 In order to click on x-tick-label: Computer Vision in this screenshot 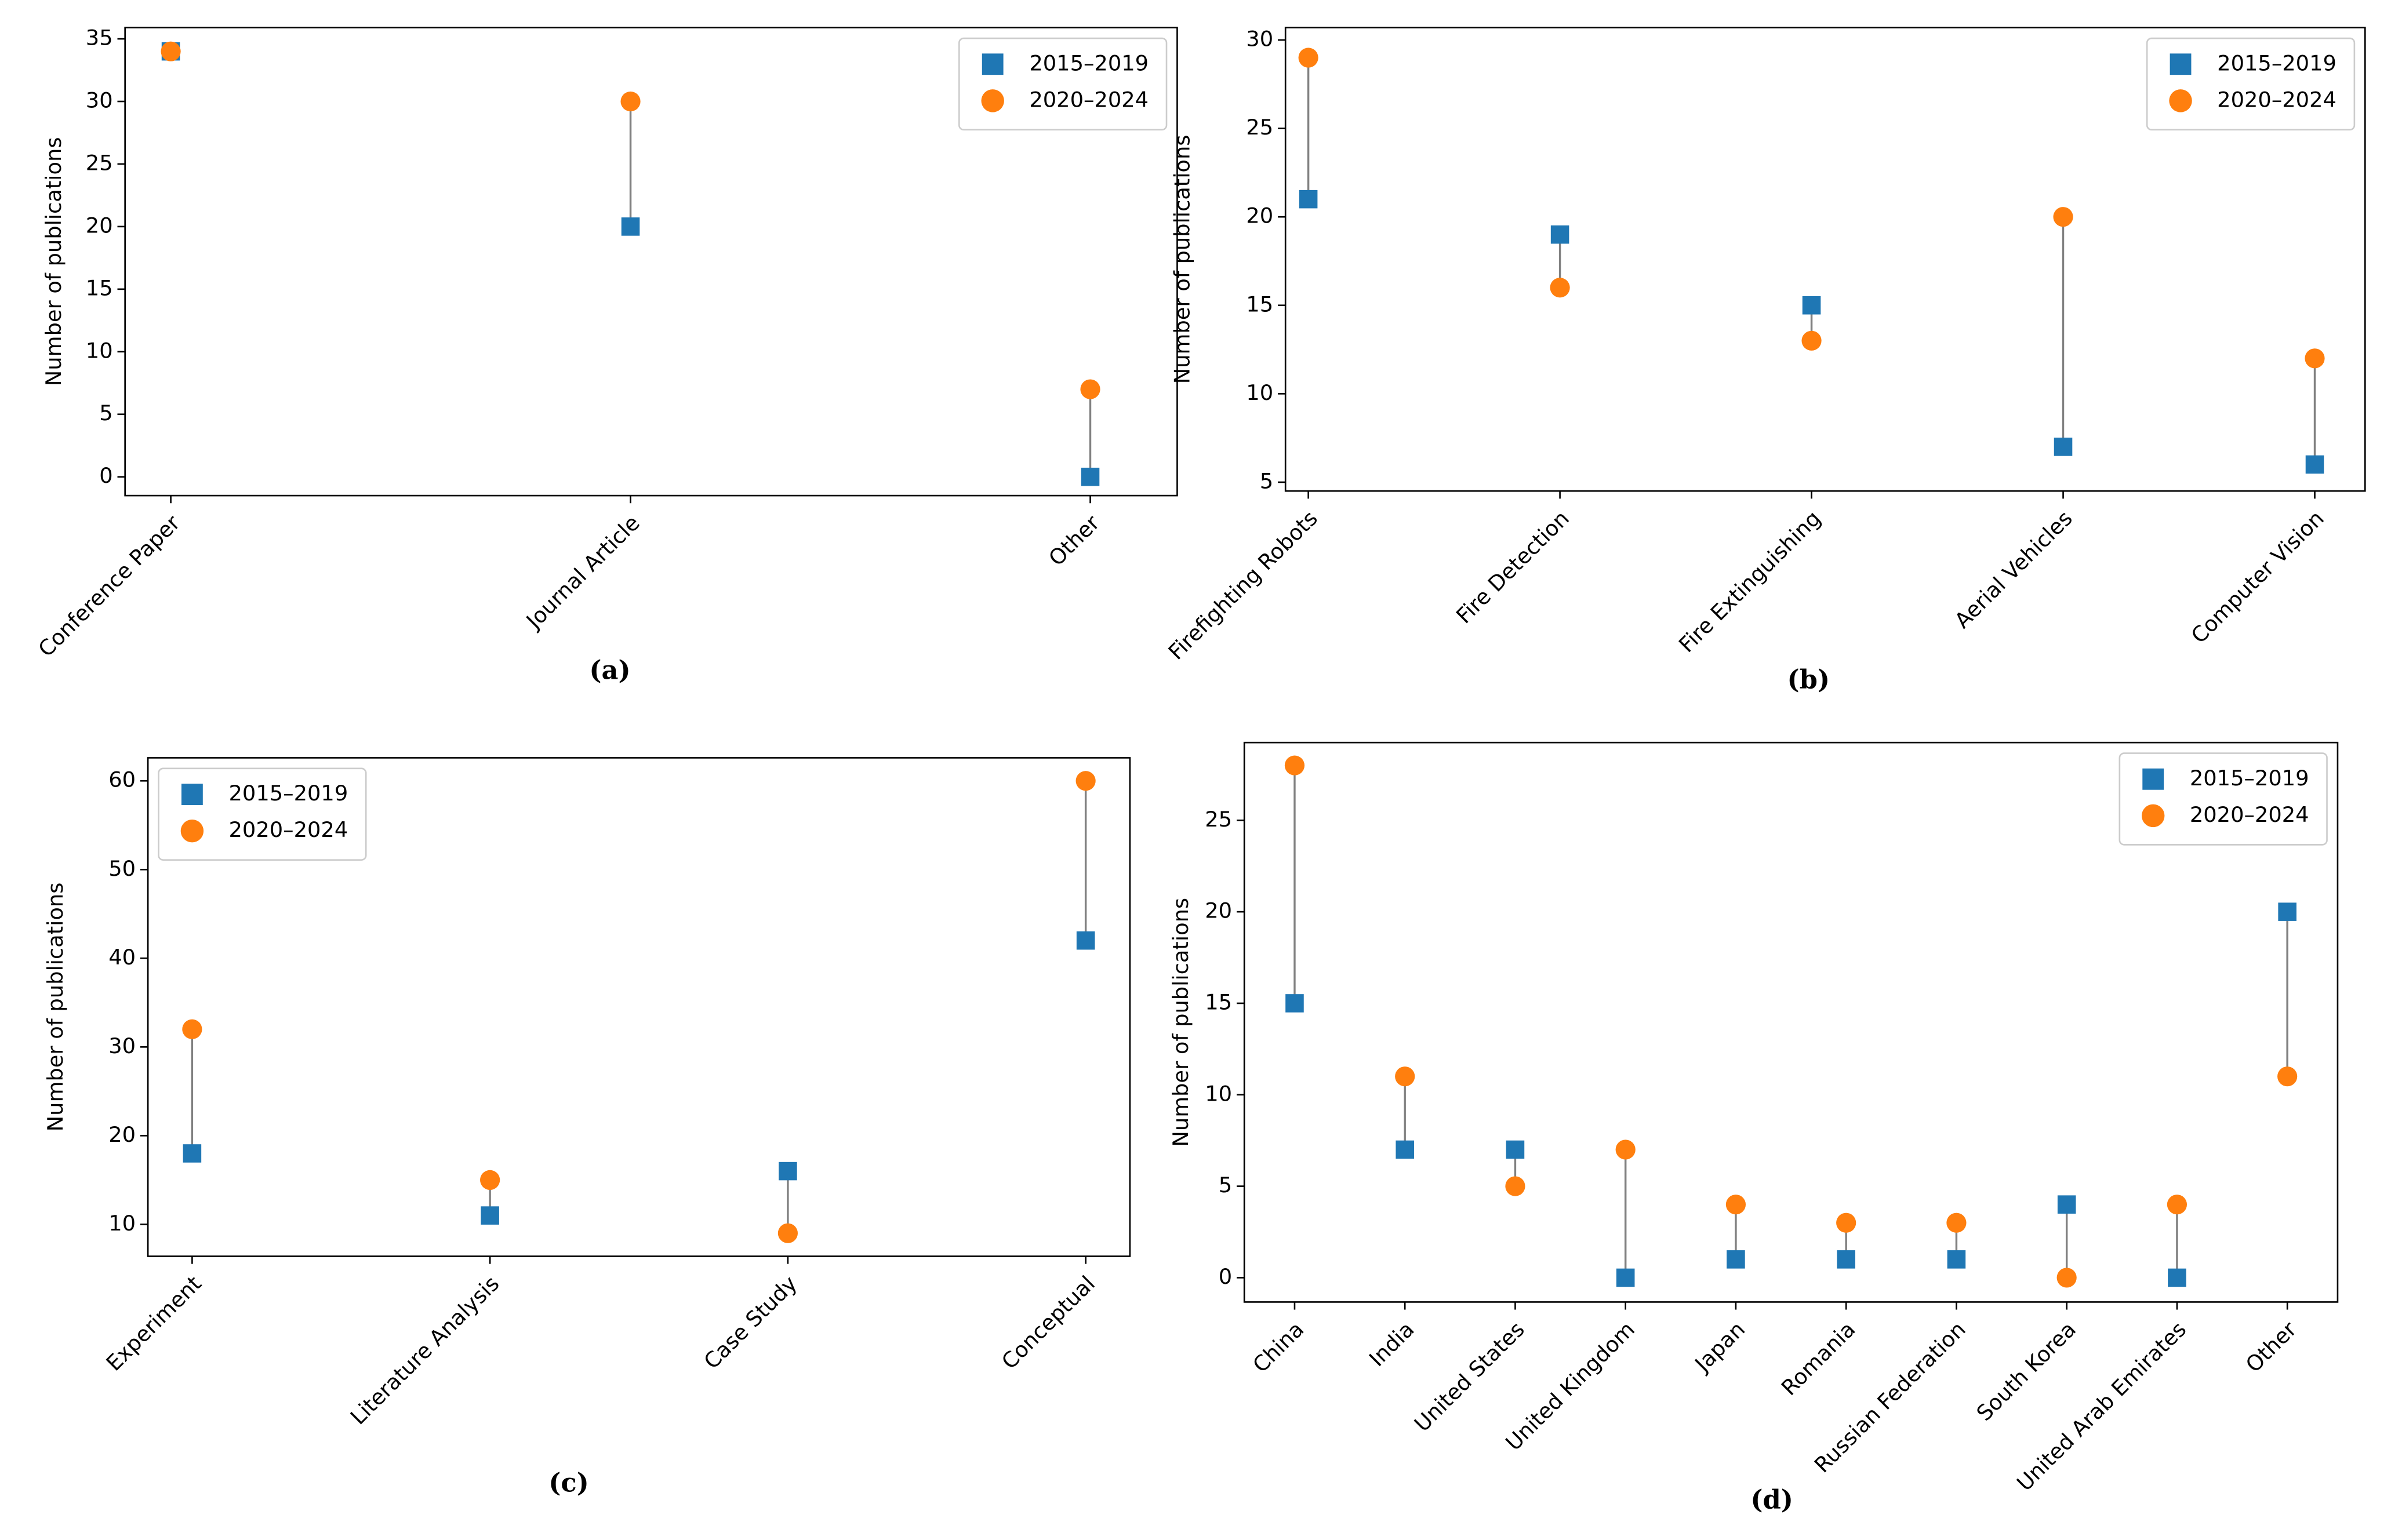, I will do `click(2257, 577)`.